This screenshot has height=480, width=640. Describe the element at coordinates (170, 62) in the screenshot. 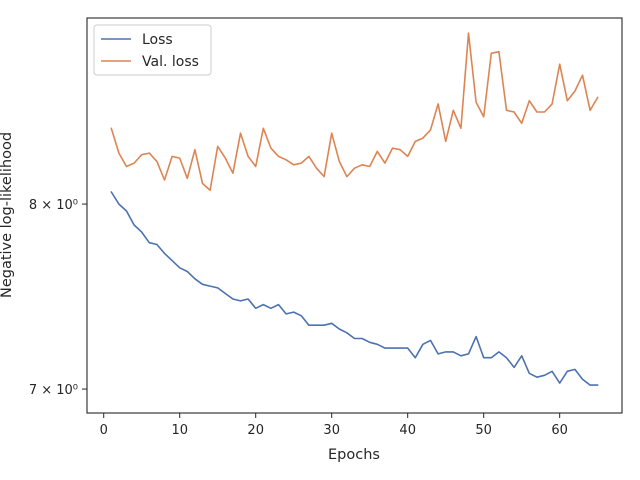

I see `legend-label-val-loss: Val. loss` at that location.